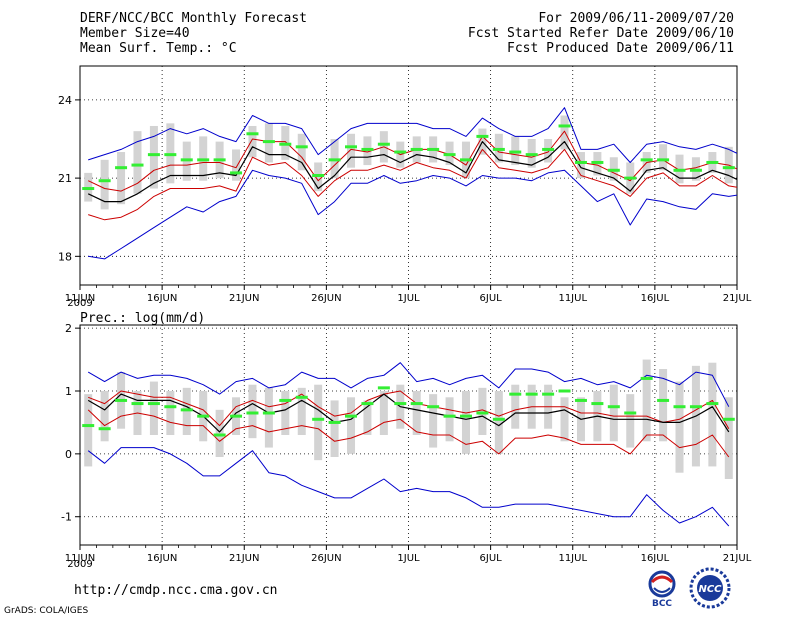 This screenshot has width=800, height=618. What do you see at coordinates (66, 517) in the screenshot?
I see `y-tick-label: -1` at bounding box center [66, 517].